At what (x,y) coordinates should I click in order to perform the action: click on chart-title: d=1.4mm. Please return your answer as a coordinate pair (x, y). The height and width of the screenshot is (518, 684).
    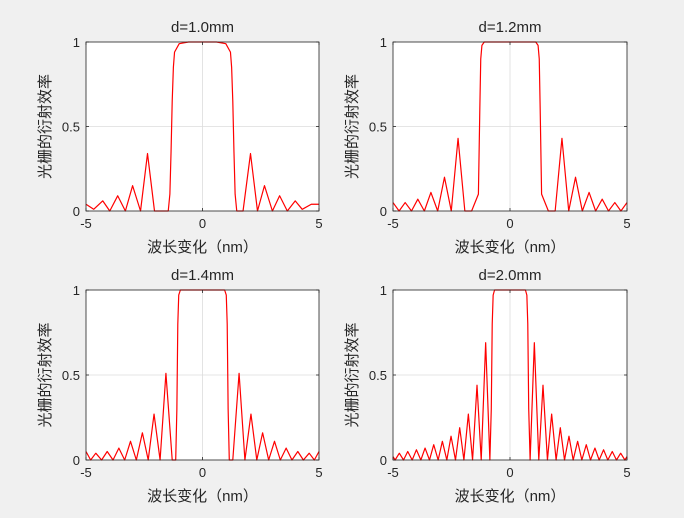
    Looking at the image, I should click on (202, 275).